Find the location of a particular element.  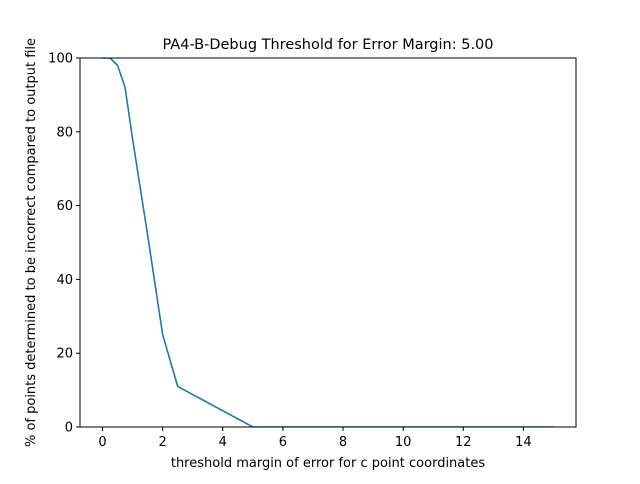

y-axis: 0 20 40 60 80 100 is located at coordinates (64, 244).